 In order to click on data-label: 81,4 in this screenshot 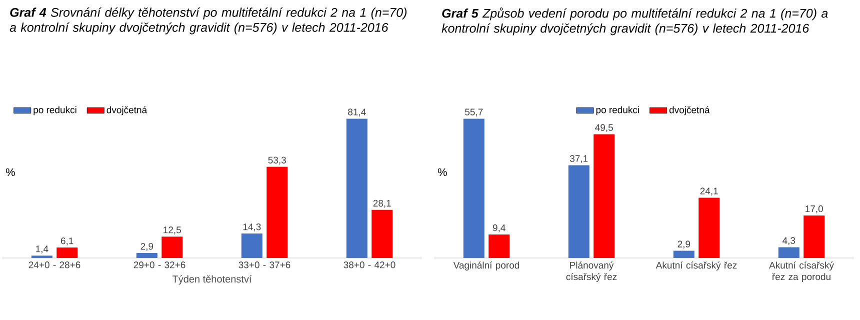, I will do `click(357, 112)`.